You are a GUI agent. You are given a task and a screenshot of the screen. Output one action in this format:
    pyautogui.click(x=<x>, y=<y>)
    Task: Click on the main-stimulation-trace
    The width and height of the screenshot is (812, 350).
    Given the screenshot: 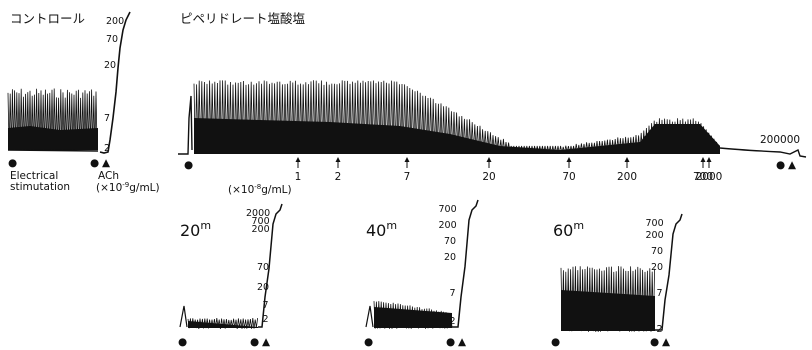 What is the action you would take?
    pyautogui.click(x=456, y=117)
    